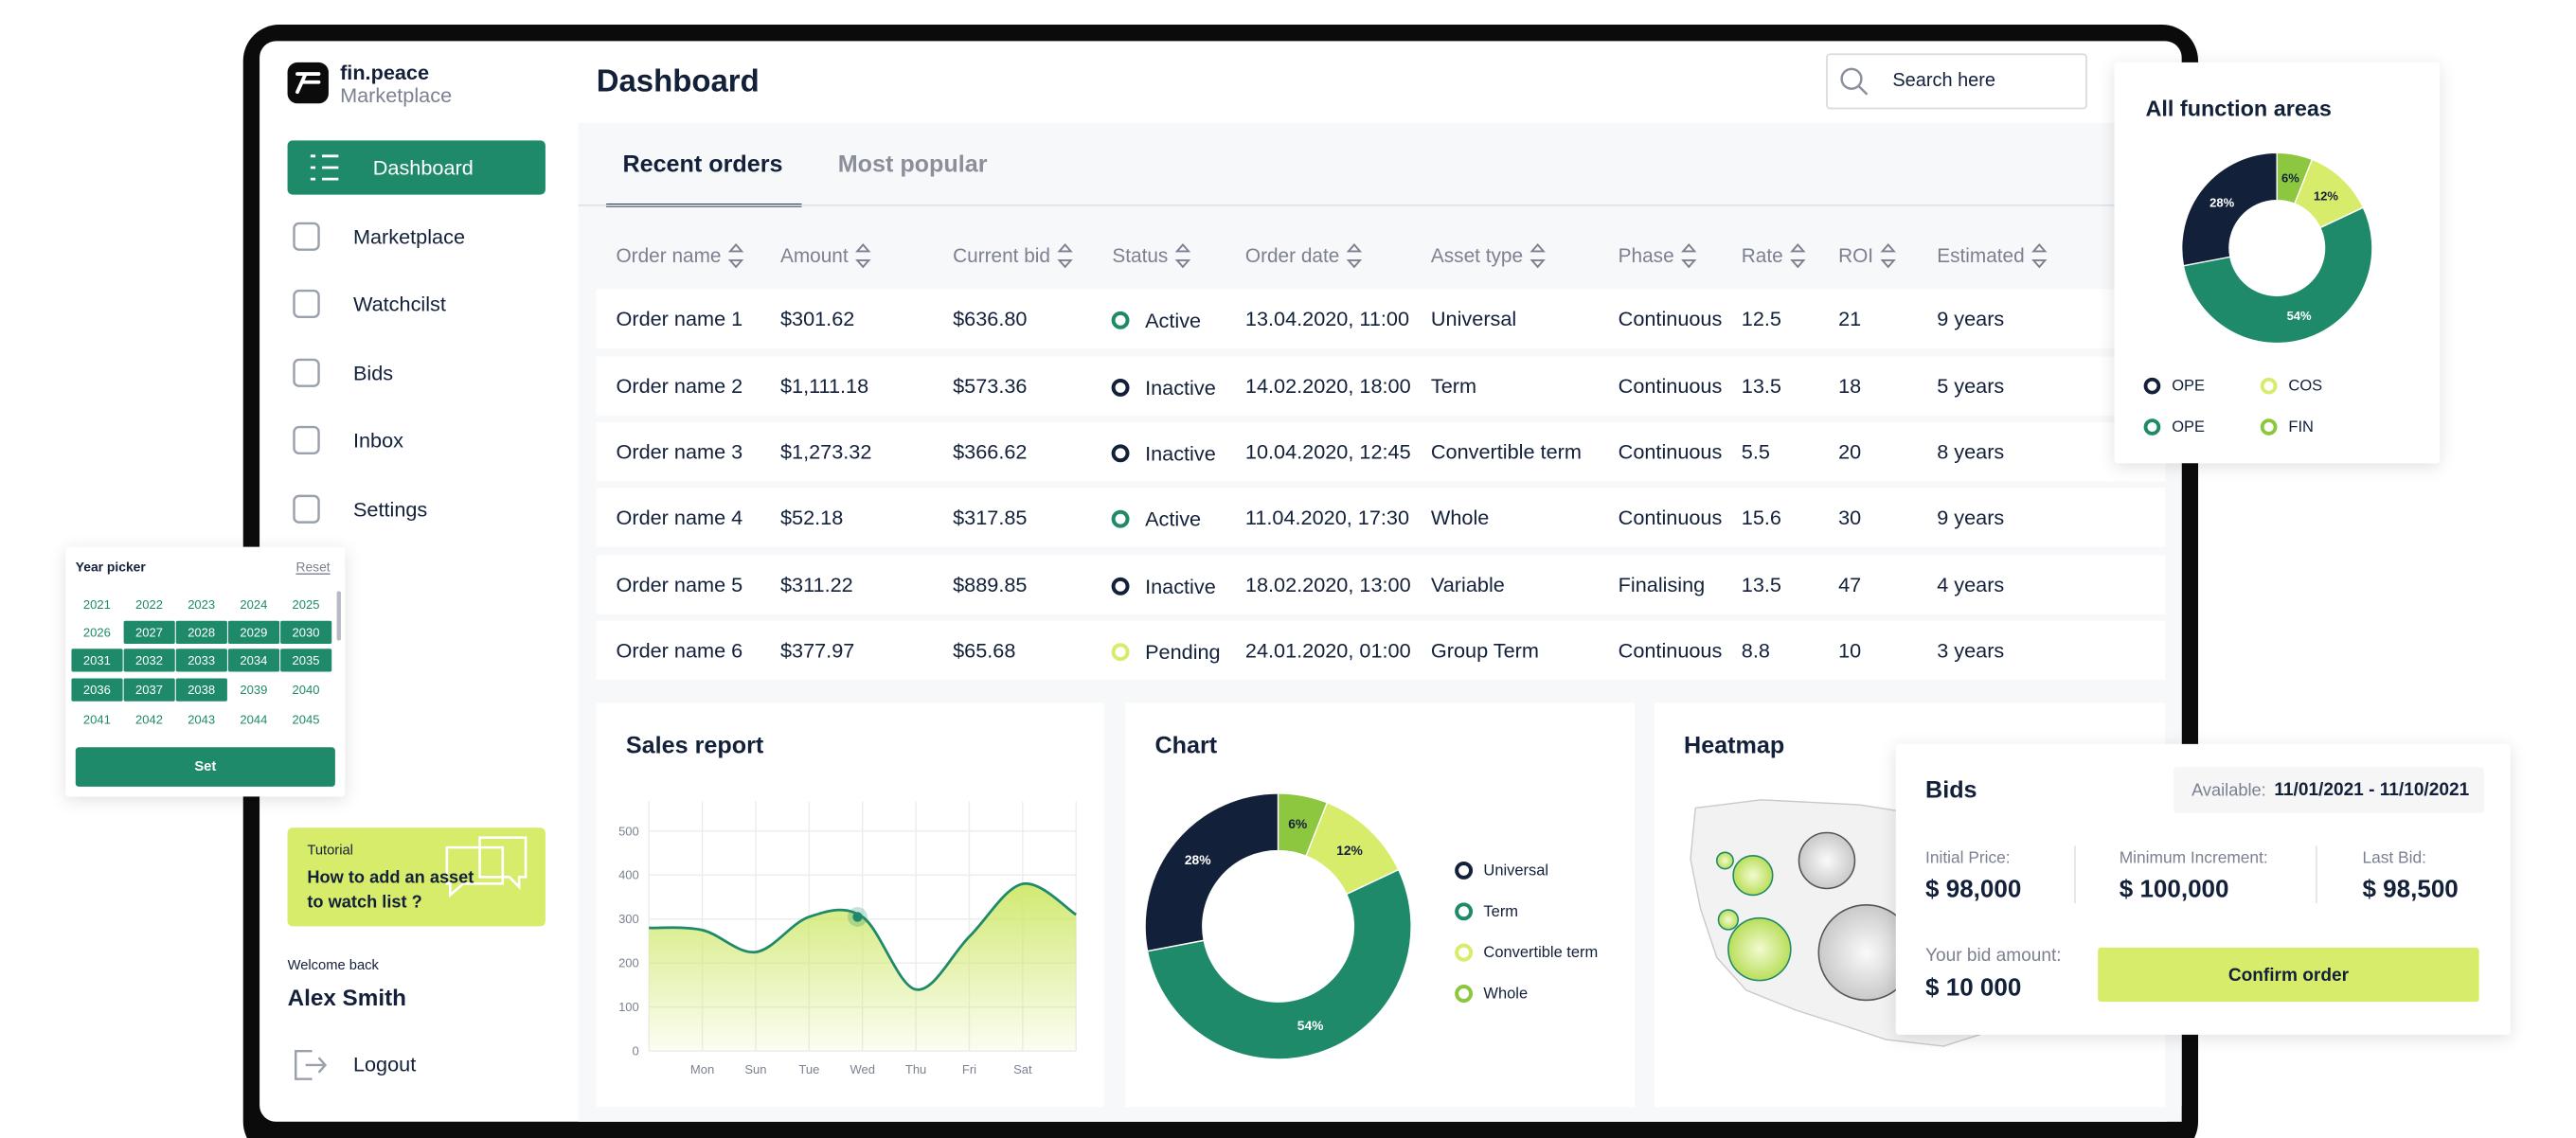  I want to click on table-cell: 30, so click(1849, 517).